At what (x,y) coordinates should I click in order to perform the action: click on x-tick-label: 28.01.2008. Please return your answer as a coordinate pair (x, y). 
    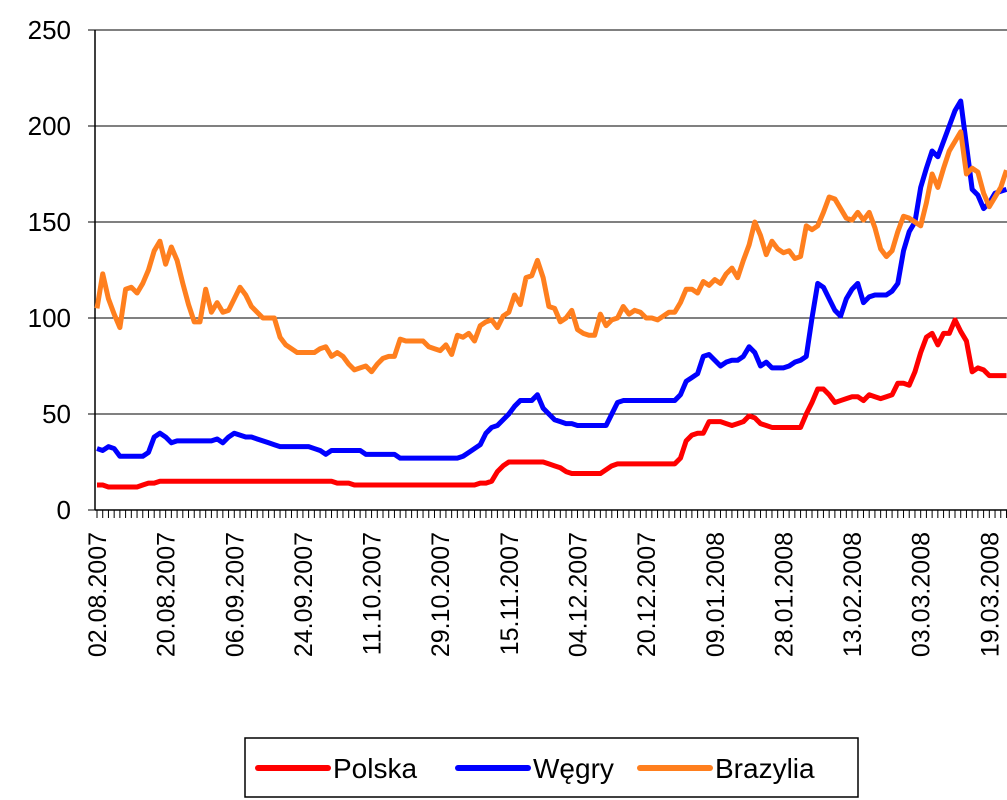
    Looking at the image, I should click on (784, 594).